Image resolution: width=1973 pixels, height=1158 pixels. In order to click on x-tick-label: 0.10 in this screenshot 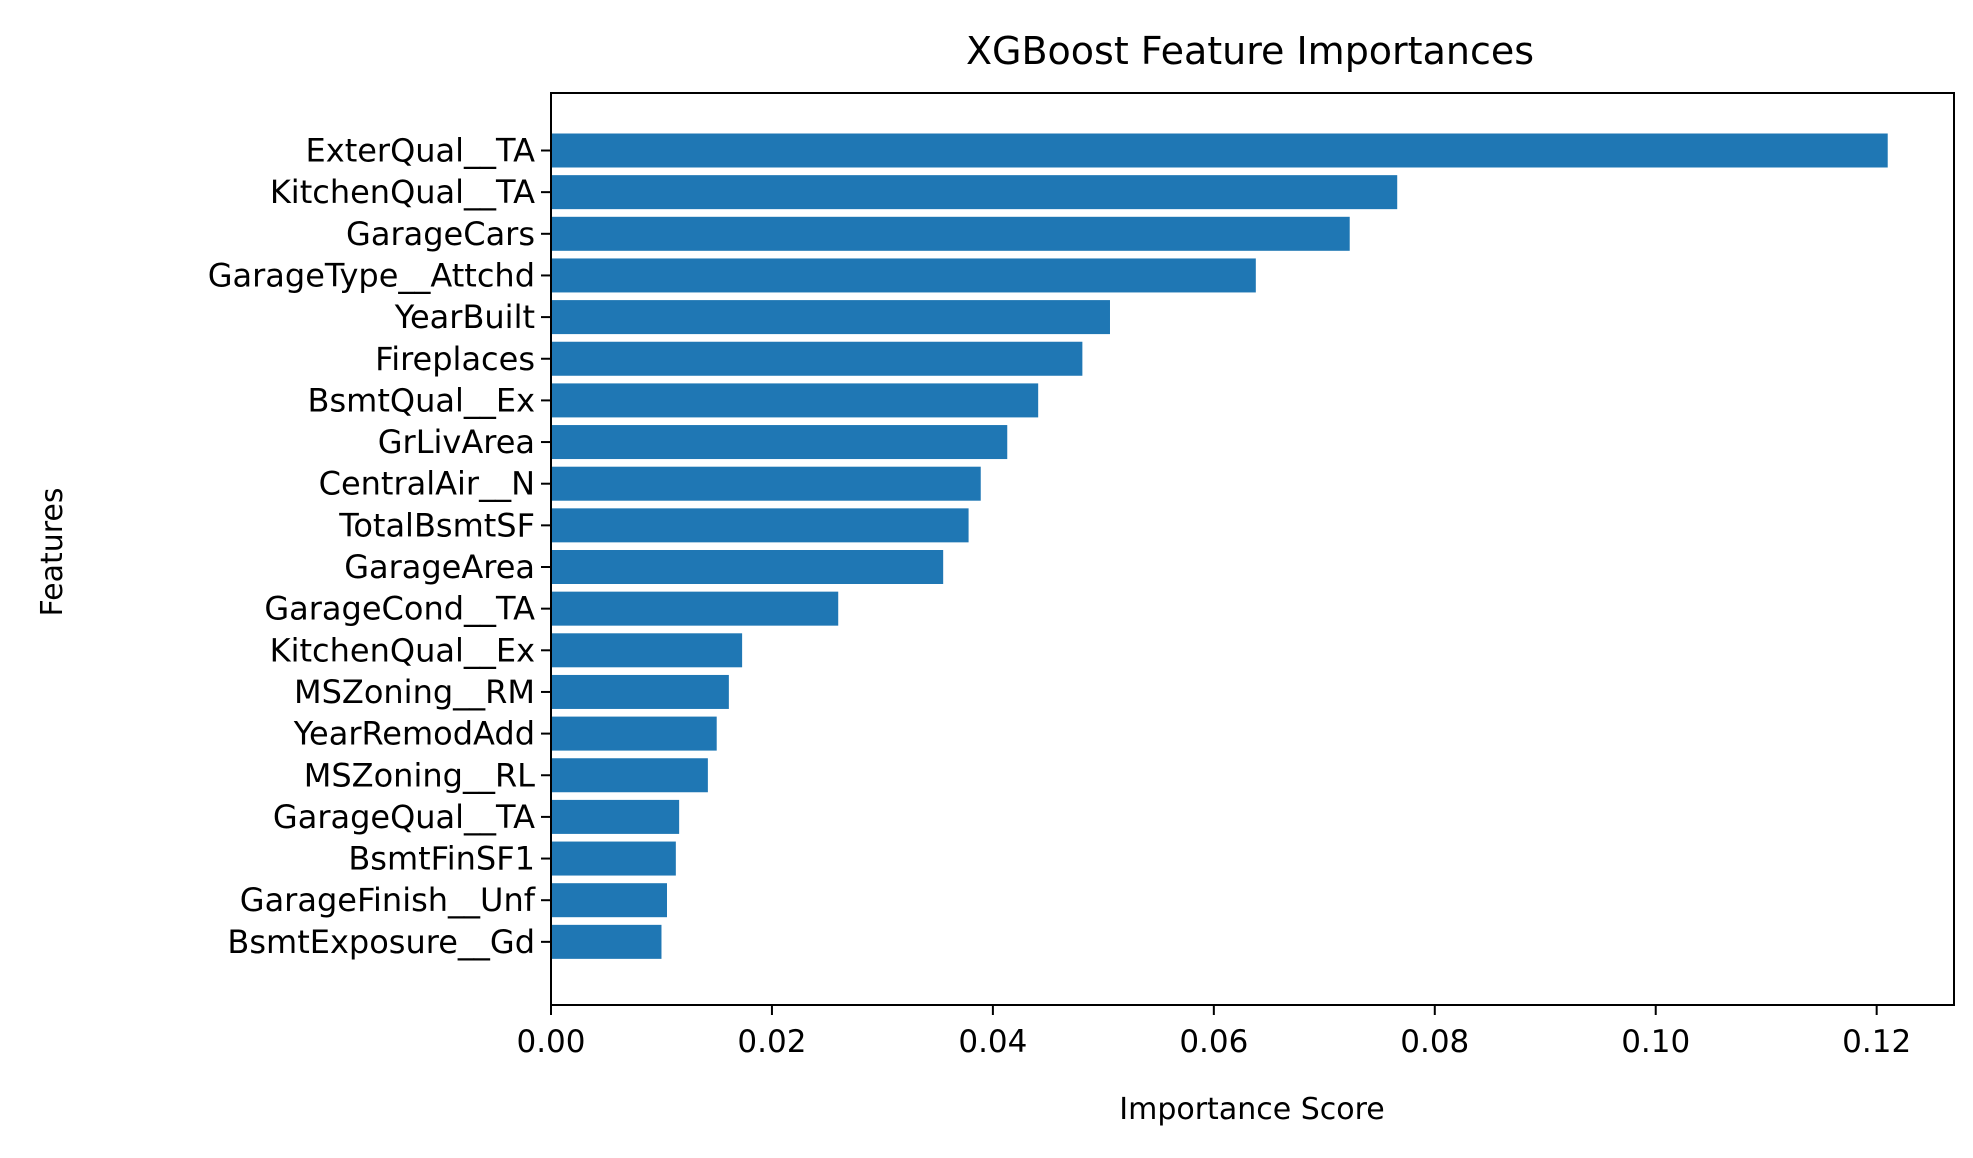, I will do `click(1655, 1042)`.